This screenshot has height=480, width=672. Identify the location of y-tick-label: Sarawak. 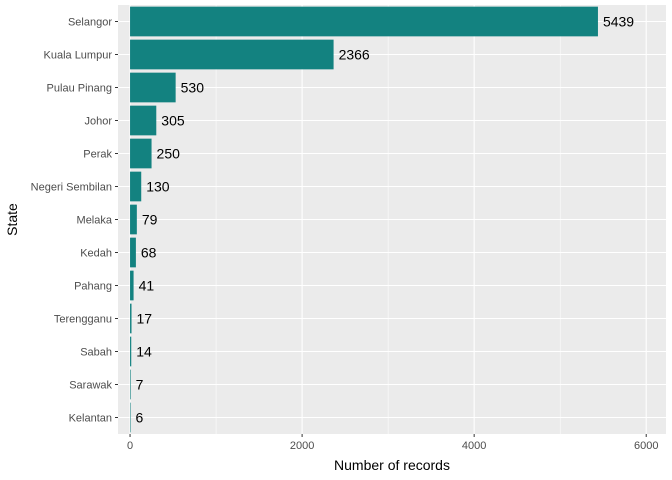
(90, 386).